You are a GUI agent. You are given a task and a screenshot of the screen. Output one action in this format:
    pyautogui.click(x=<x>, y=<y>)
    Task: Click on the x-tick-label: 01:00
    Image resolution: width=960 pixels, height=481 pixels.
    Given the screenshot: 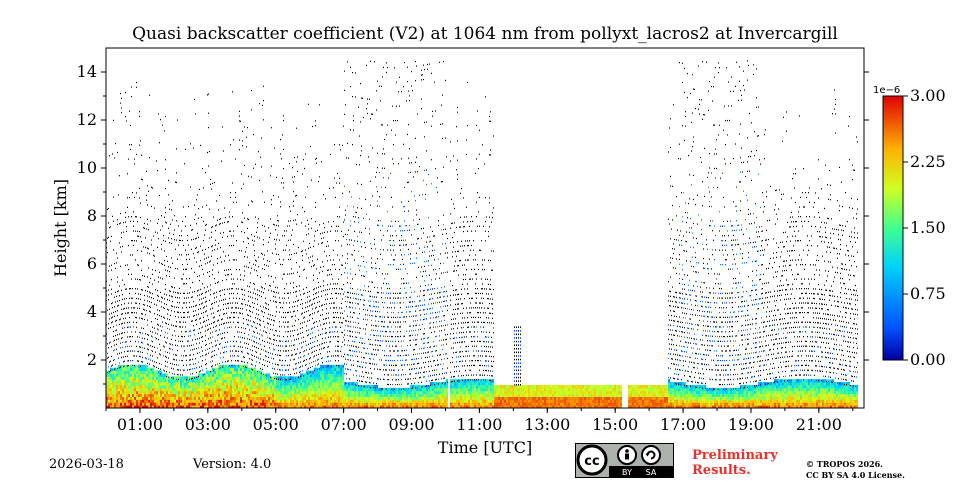 What is the action you would take?
    pyautogui.click(x=140, y=424)
    